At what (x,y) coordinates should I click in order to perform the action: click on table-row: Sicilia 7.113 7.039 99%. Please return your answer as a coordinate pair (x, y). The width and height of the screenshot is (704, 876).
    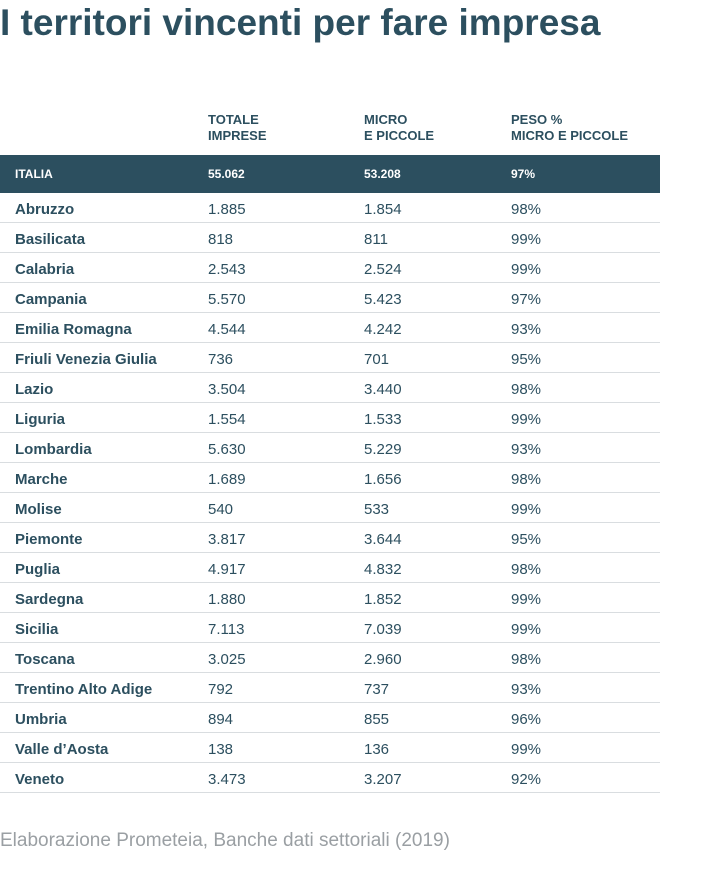
    Looking at the image, I should click on (330, 628).